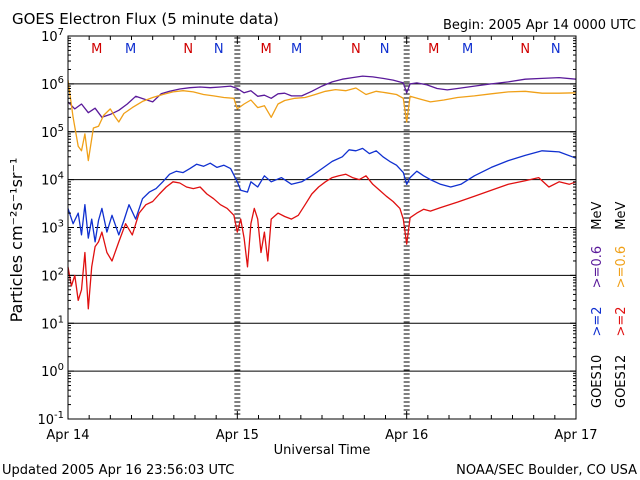 The height and width of the screenshot is (480, 640). What do you see at coordinates (52, 323) in the screenshot?
I see `y-tick-label: 10¹` at bounding box center [52, 323].